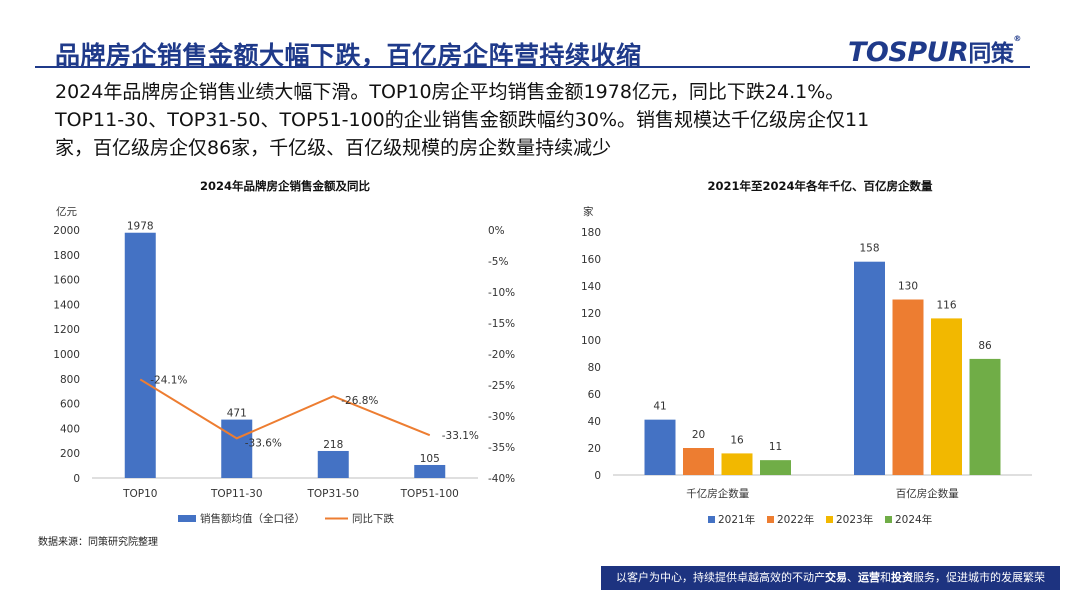  Describe the element at coordinates (591, 314) in the screenshot. I see `chart2-ytick: 120` at that location.